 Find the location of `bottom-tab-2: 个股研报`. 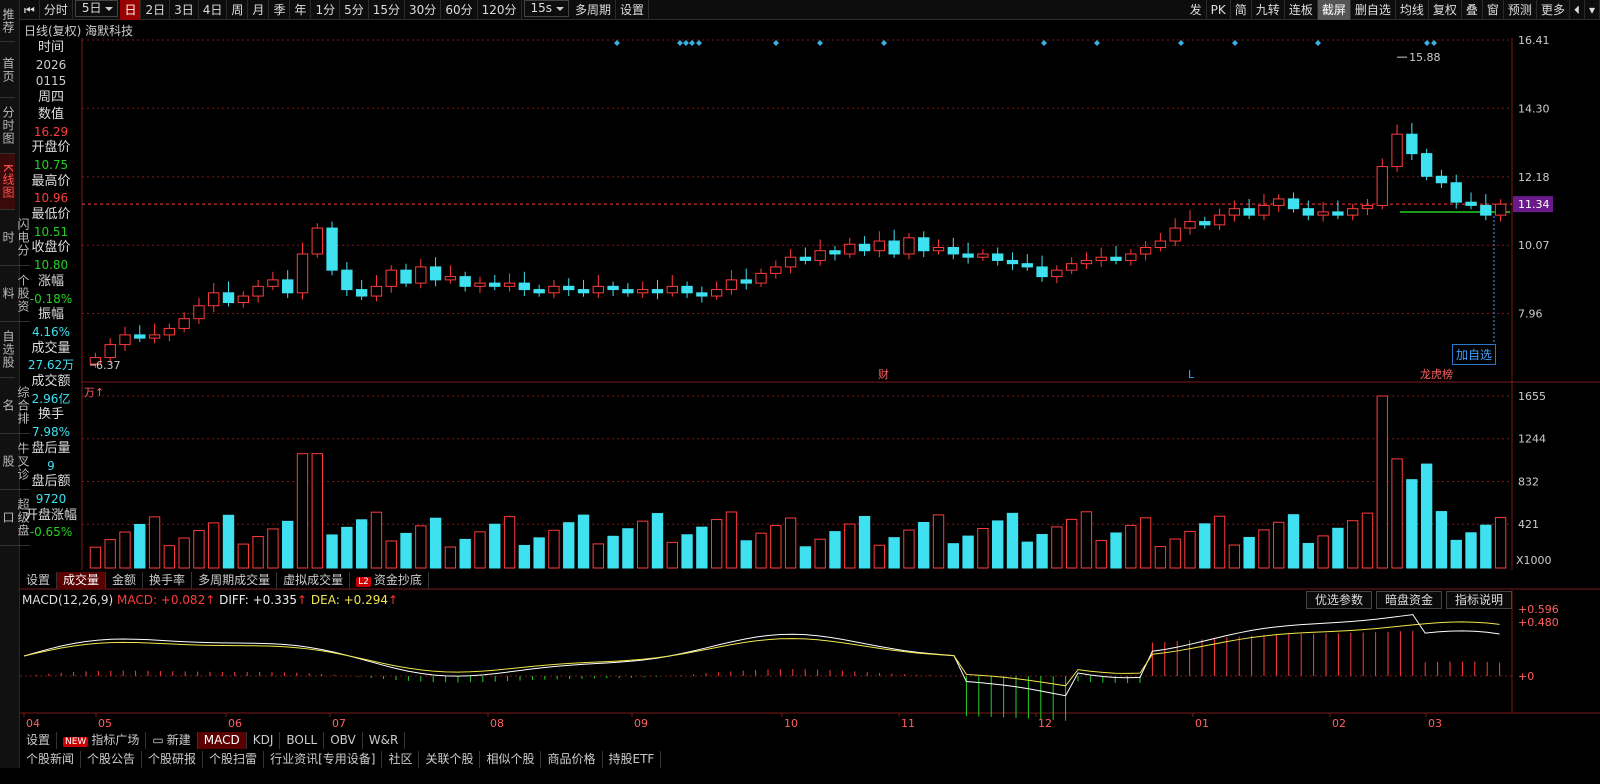

bottom-tab-2: 个股研报 is located at coordinates (173, 759).